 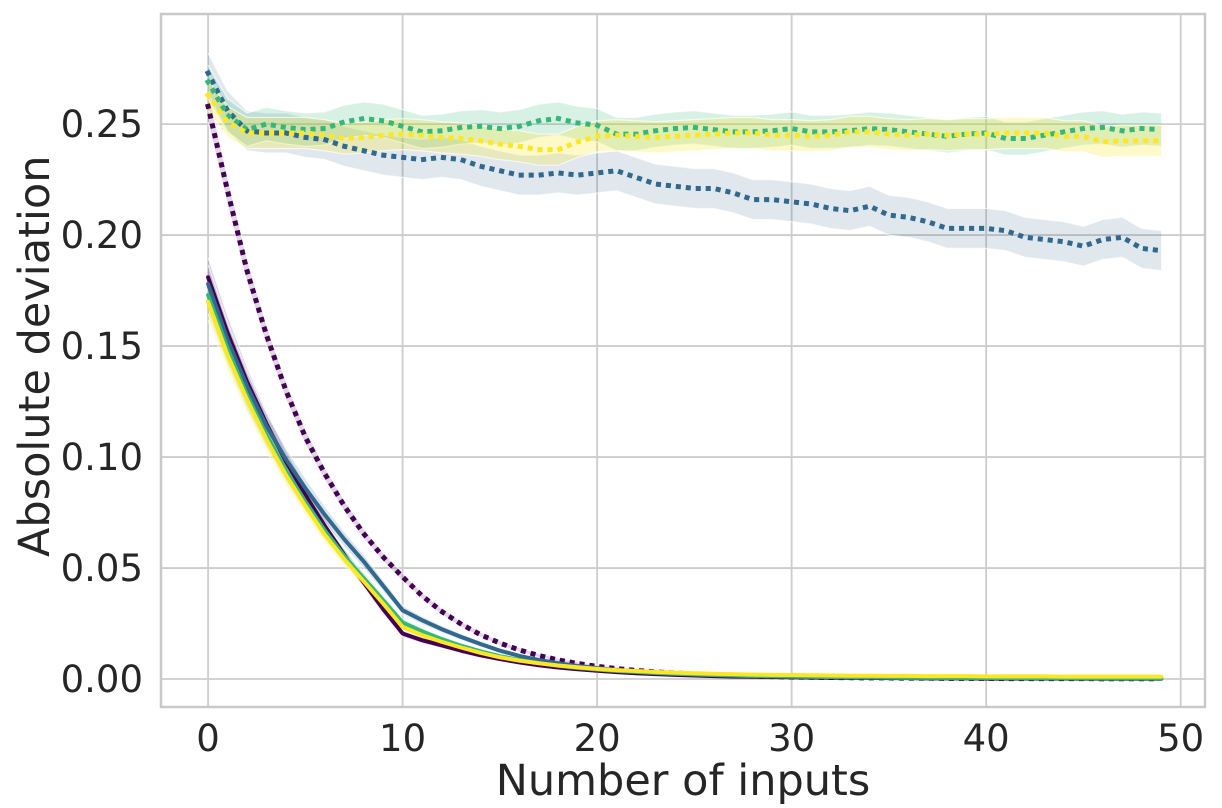 I want to click on x-tick-label: 20, so click(x=597, y=738).